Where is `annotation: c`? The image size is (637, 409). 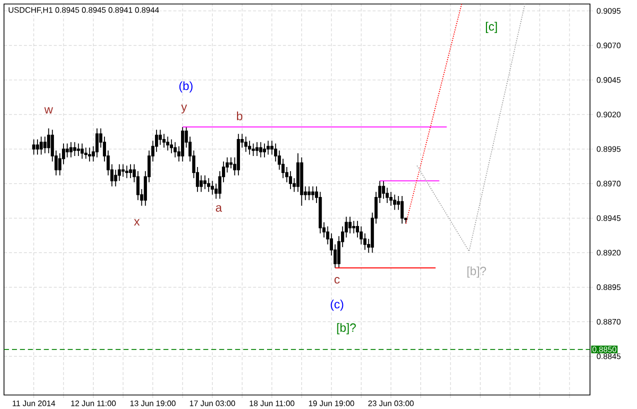 annotation: c is located at coordinates (337, 280).